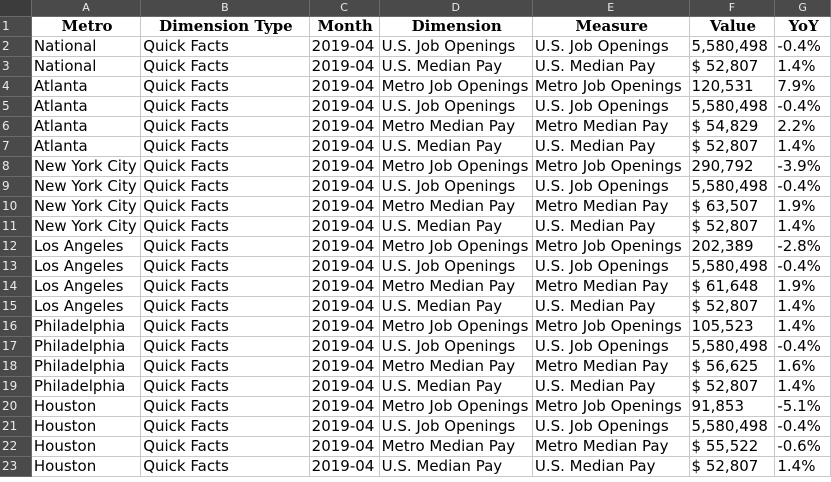 The width and height of the screenshot is (831, 482). Describe the element at coordinates (16, 26) in the screenshot. I see `row-header: 1` at that location.